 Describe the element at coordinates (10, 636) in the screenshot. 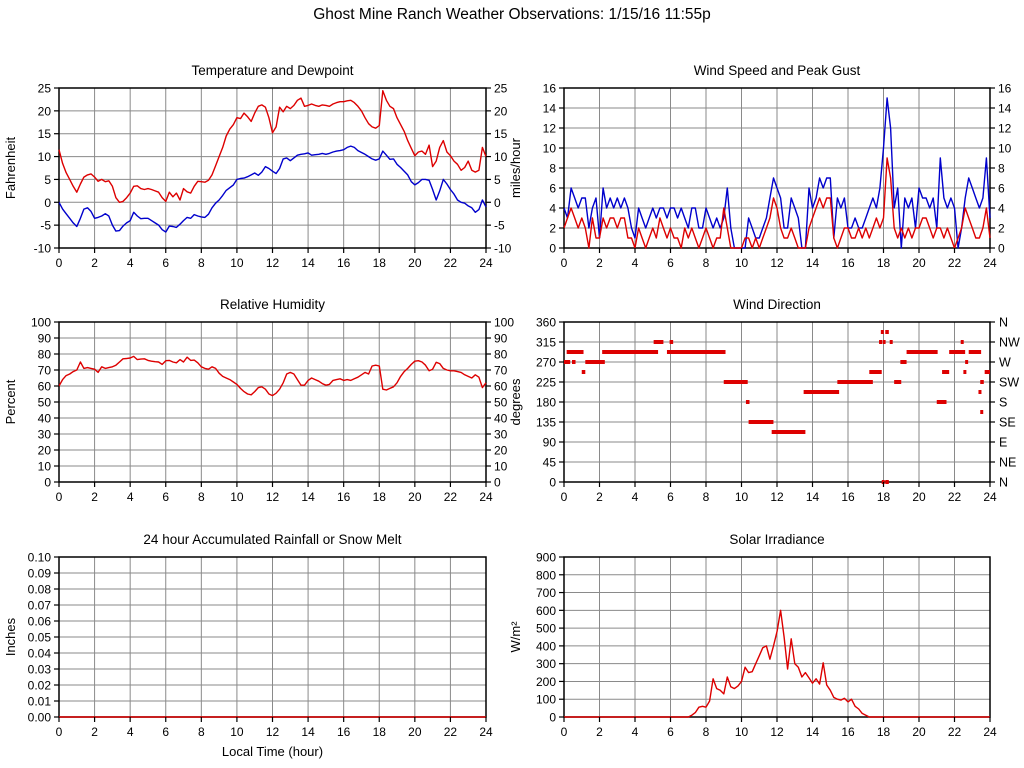

I see `y-axis-label: Inches` at that location.